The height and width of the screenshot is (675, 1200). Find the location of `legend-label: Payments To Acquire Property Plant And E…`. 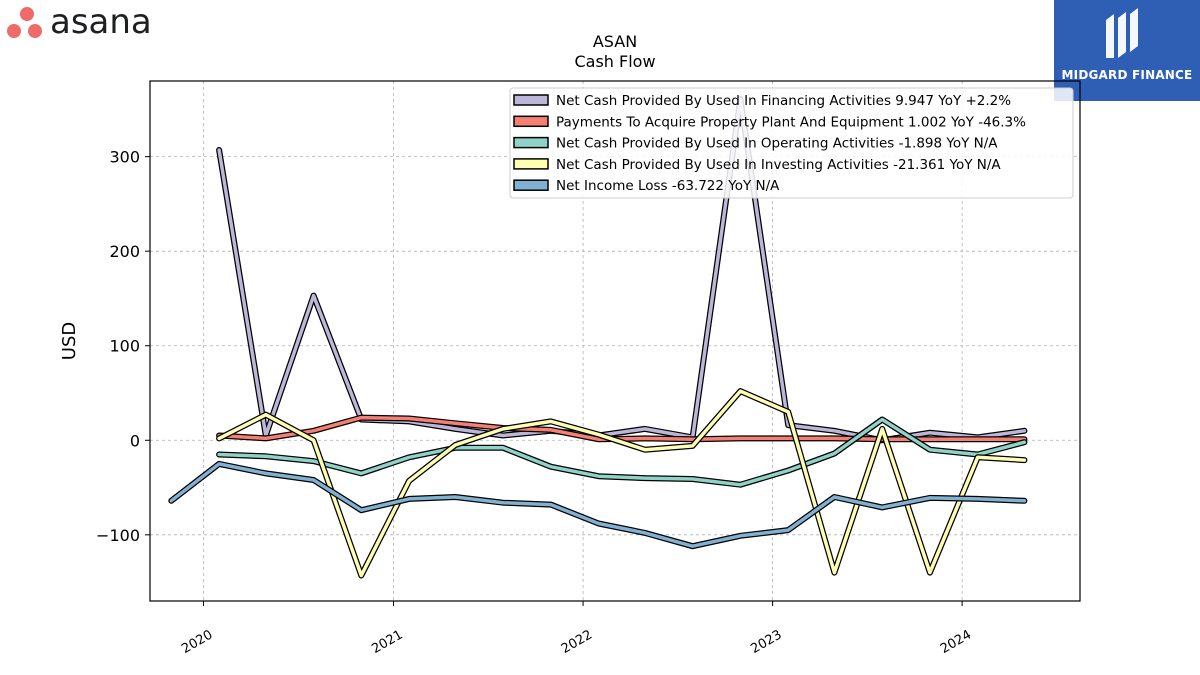

legend-label: Payments To Acquire Property Plant And E… is located at coordinates (791, 122).